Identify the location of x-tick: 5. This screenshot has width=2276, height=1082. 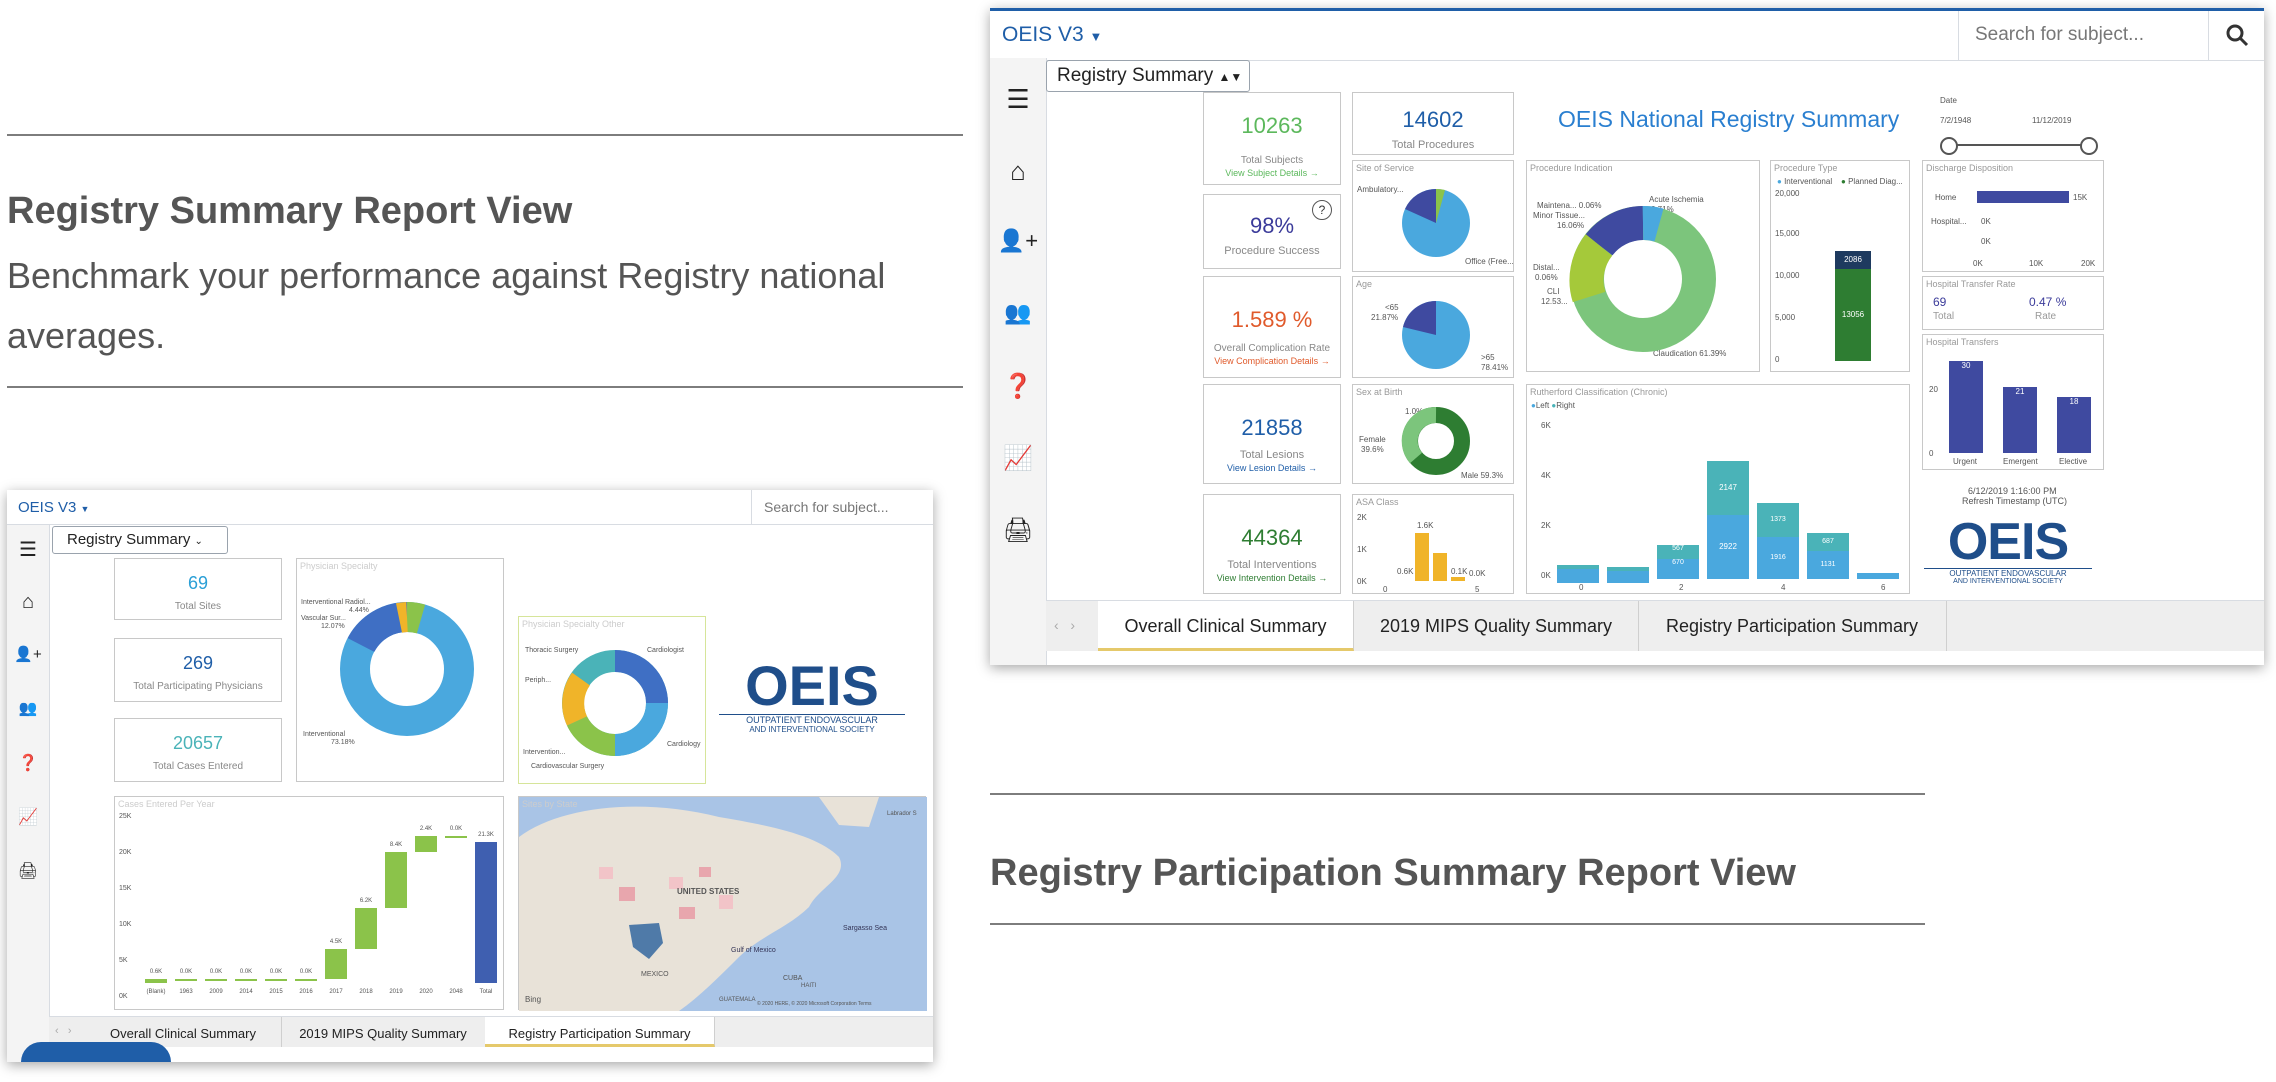
(1477, 589).